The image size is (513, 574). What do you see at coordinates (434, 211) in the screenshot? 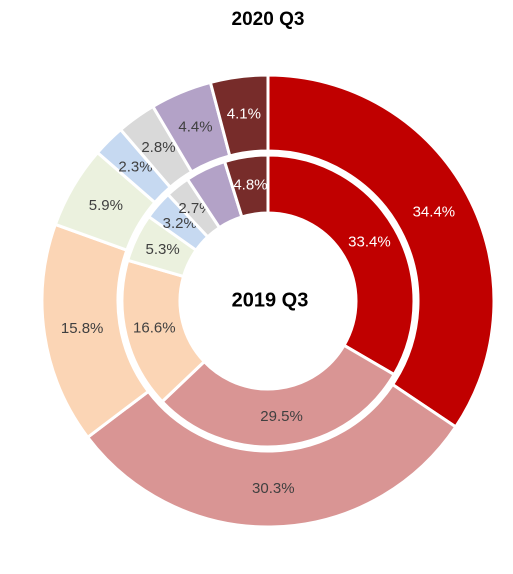
I see `data-label: 34.4%` at bounding box center [434, 211].